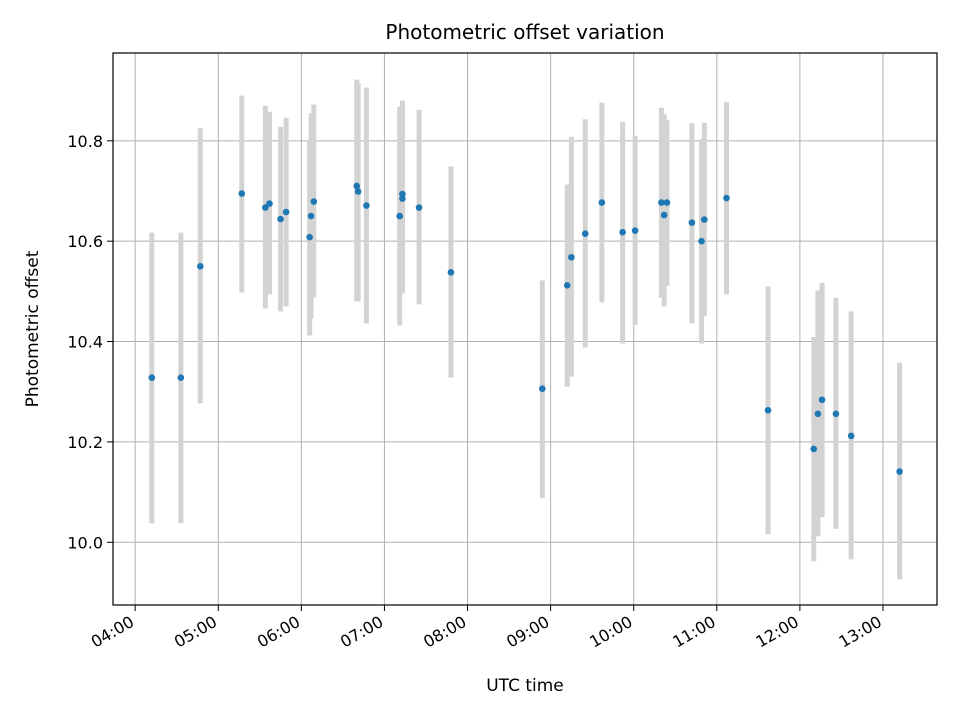 The image size is (960, 720). What do you see at coordinates (85, 442) in the screenshot?
I see `y-tick-label: 10.2` at bounding box center [85, 442].